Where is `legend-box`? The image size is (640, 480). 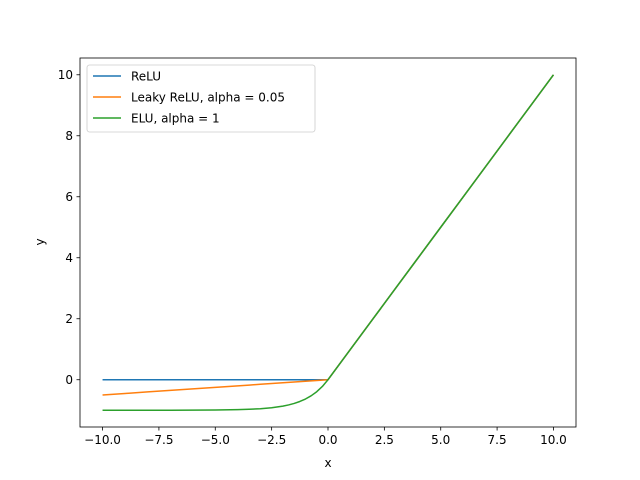 legend-box is located at coordinates (201, 98).